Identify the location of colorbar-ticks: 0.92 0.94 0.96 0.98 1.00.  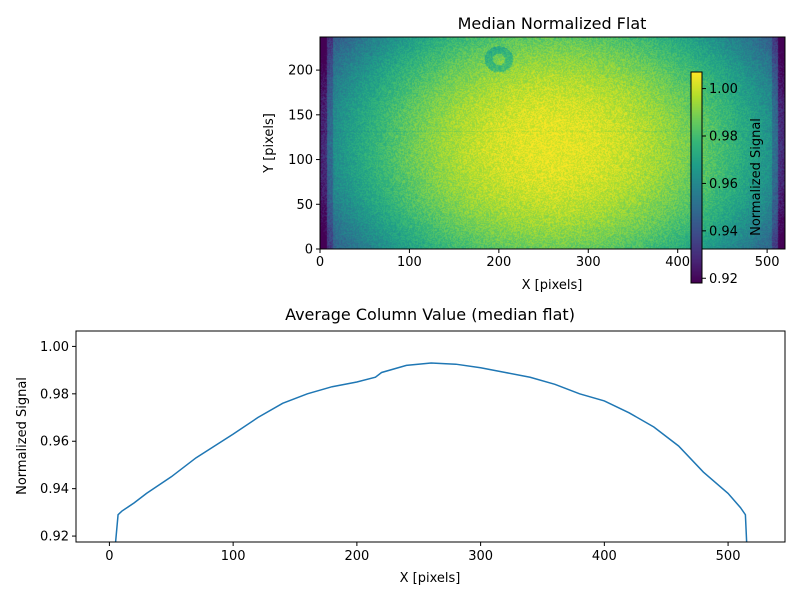
(720, 184).